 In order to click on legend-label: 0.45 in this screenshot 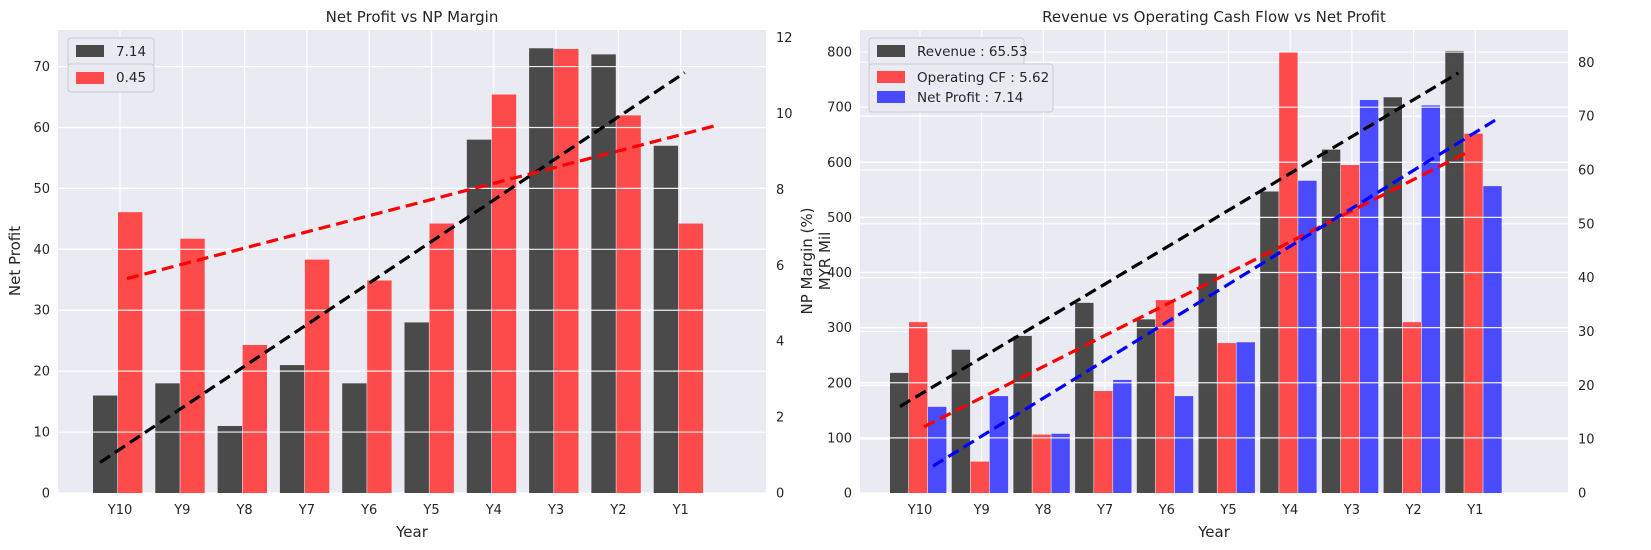, I will do `click(131, 78)`.